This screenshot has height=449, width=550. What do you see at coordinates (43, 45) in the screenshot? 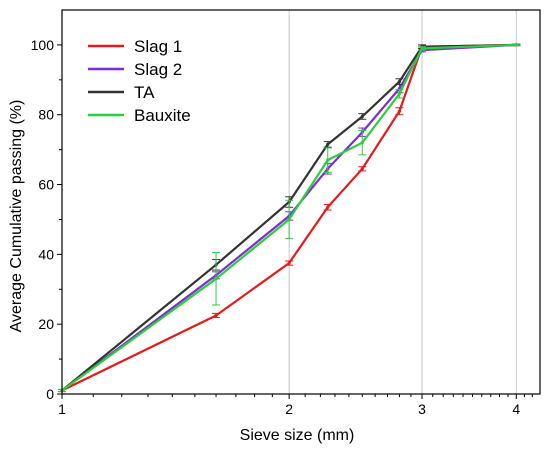
I see `y-tick-label: 100` at bounding box center [43, 45].